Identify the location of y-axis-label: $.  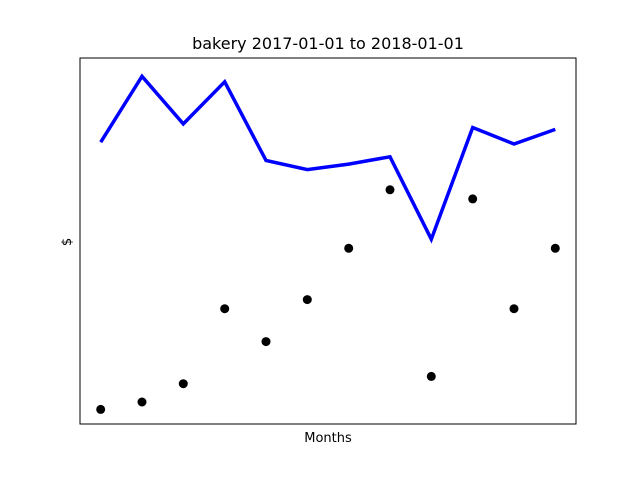
(67, 242).